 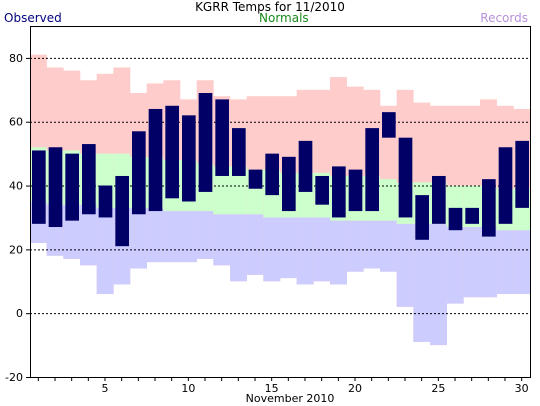 What do you see at coordinates (16, 58) in the screenshot?
I see `y-tick-label: 80` at bounding box center [16, 58].